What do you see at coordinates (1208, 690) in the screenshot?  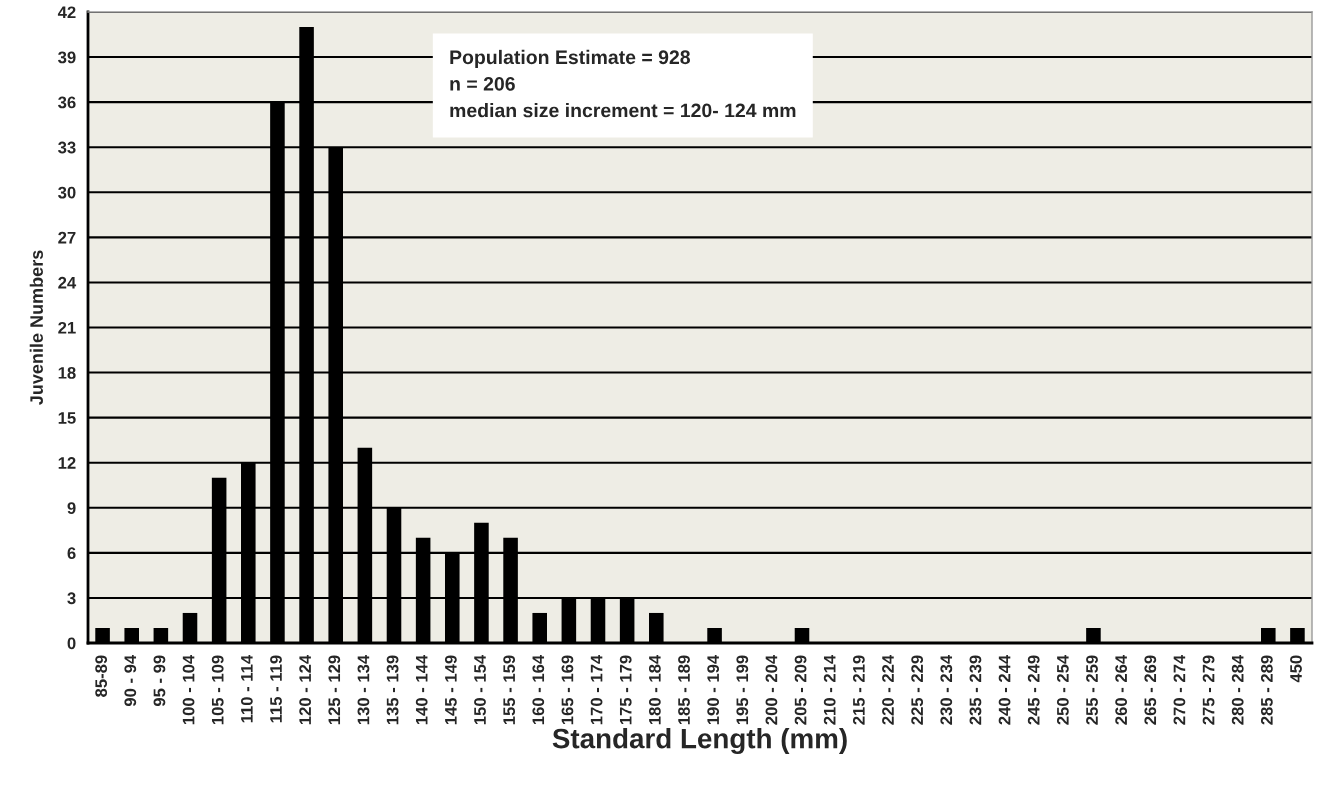 I see `x-tick-label: 275 - 279` at bounding box center [1208, 690].